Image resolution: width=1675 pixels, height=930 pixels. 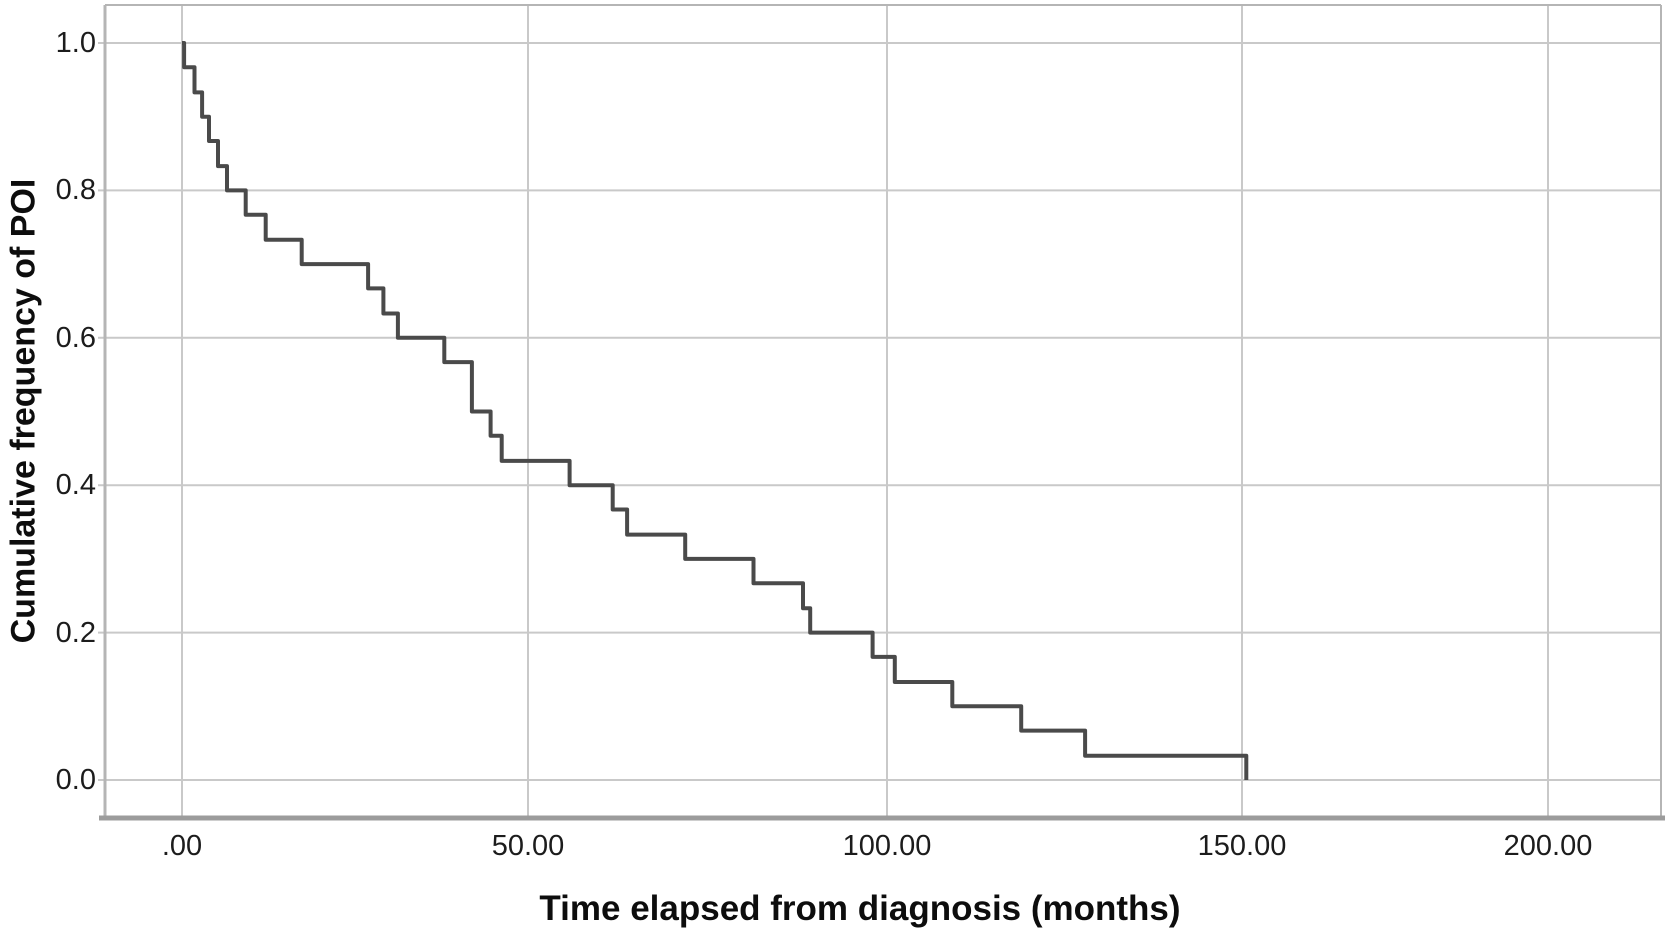 What do you see at coordinates (75, 485) in the screenshot?
I see `y-tick-label: 0.4` at bounding box center [75, 485].